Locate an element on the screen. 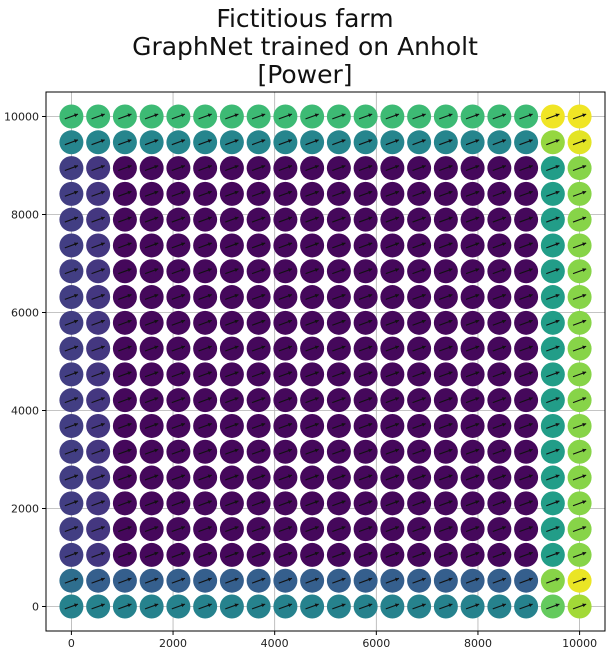 This screenshot has width=610, height=655. y-axis: 0 2000 4000 6000 8000 10000 is located at coordinates (25, 362).